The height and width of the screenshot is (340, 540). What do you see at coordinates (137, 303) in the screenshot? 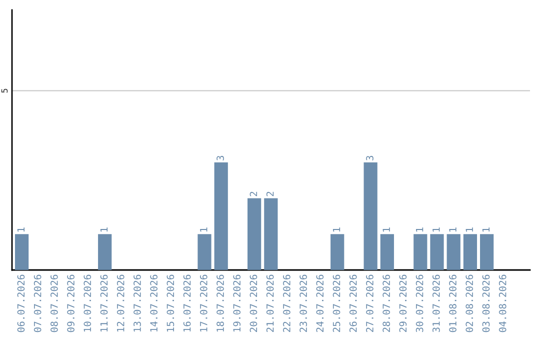
I see `x-tick-label: 13.07.2026` at bounding box center [137, 303].